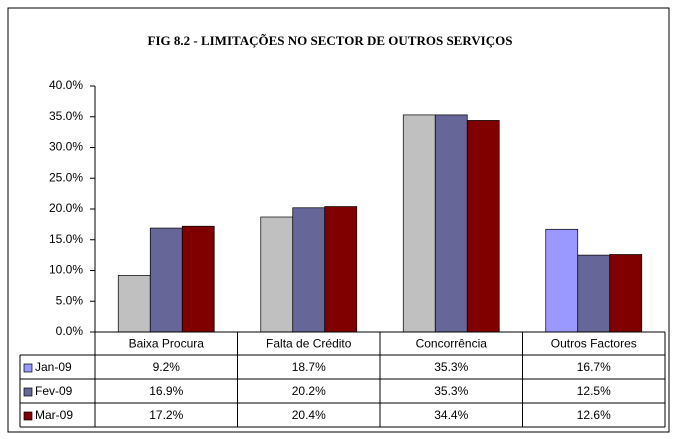 The image size is (677, 439). What do you see at coordinates (452, 344) in the screenshot?
I see `x-tick-label: Concorrência` at bounding box center [452, 344].